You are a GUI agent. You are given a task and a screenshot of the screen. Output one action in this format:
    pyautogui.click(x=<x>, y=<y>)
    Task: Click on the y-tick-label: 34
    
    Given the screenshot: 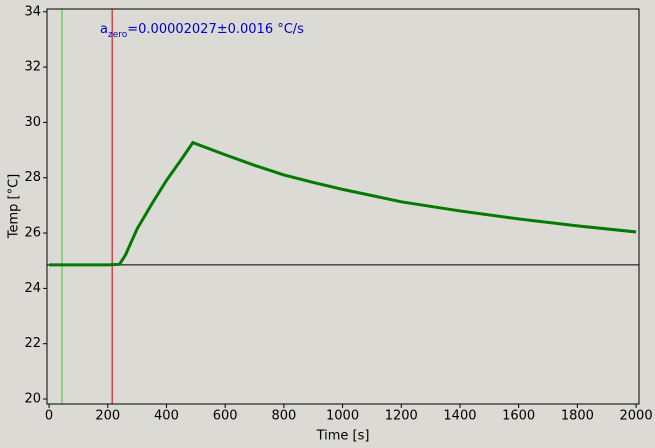 What is the action you would take?
    pyautogui.click(x=32, y=11)
    